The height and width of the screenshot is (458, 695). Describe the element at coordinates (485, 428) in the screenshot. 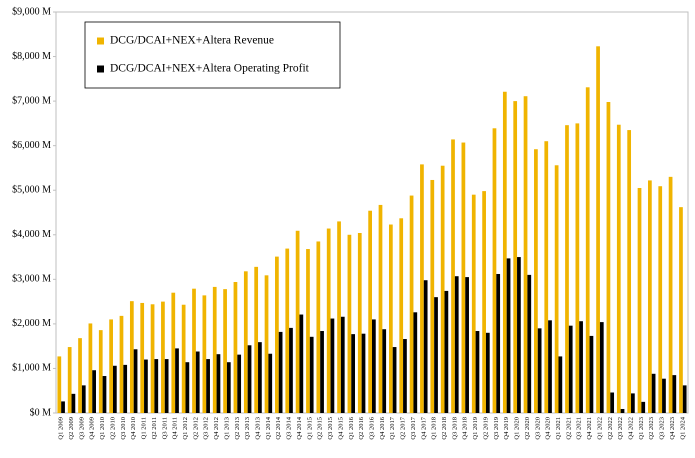

I see `x-tick-label: Q2 2019` at that location.